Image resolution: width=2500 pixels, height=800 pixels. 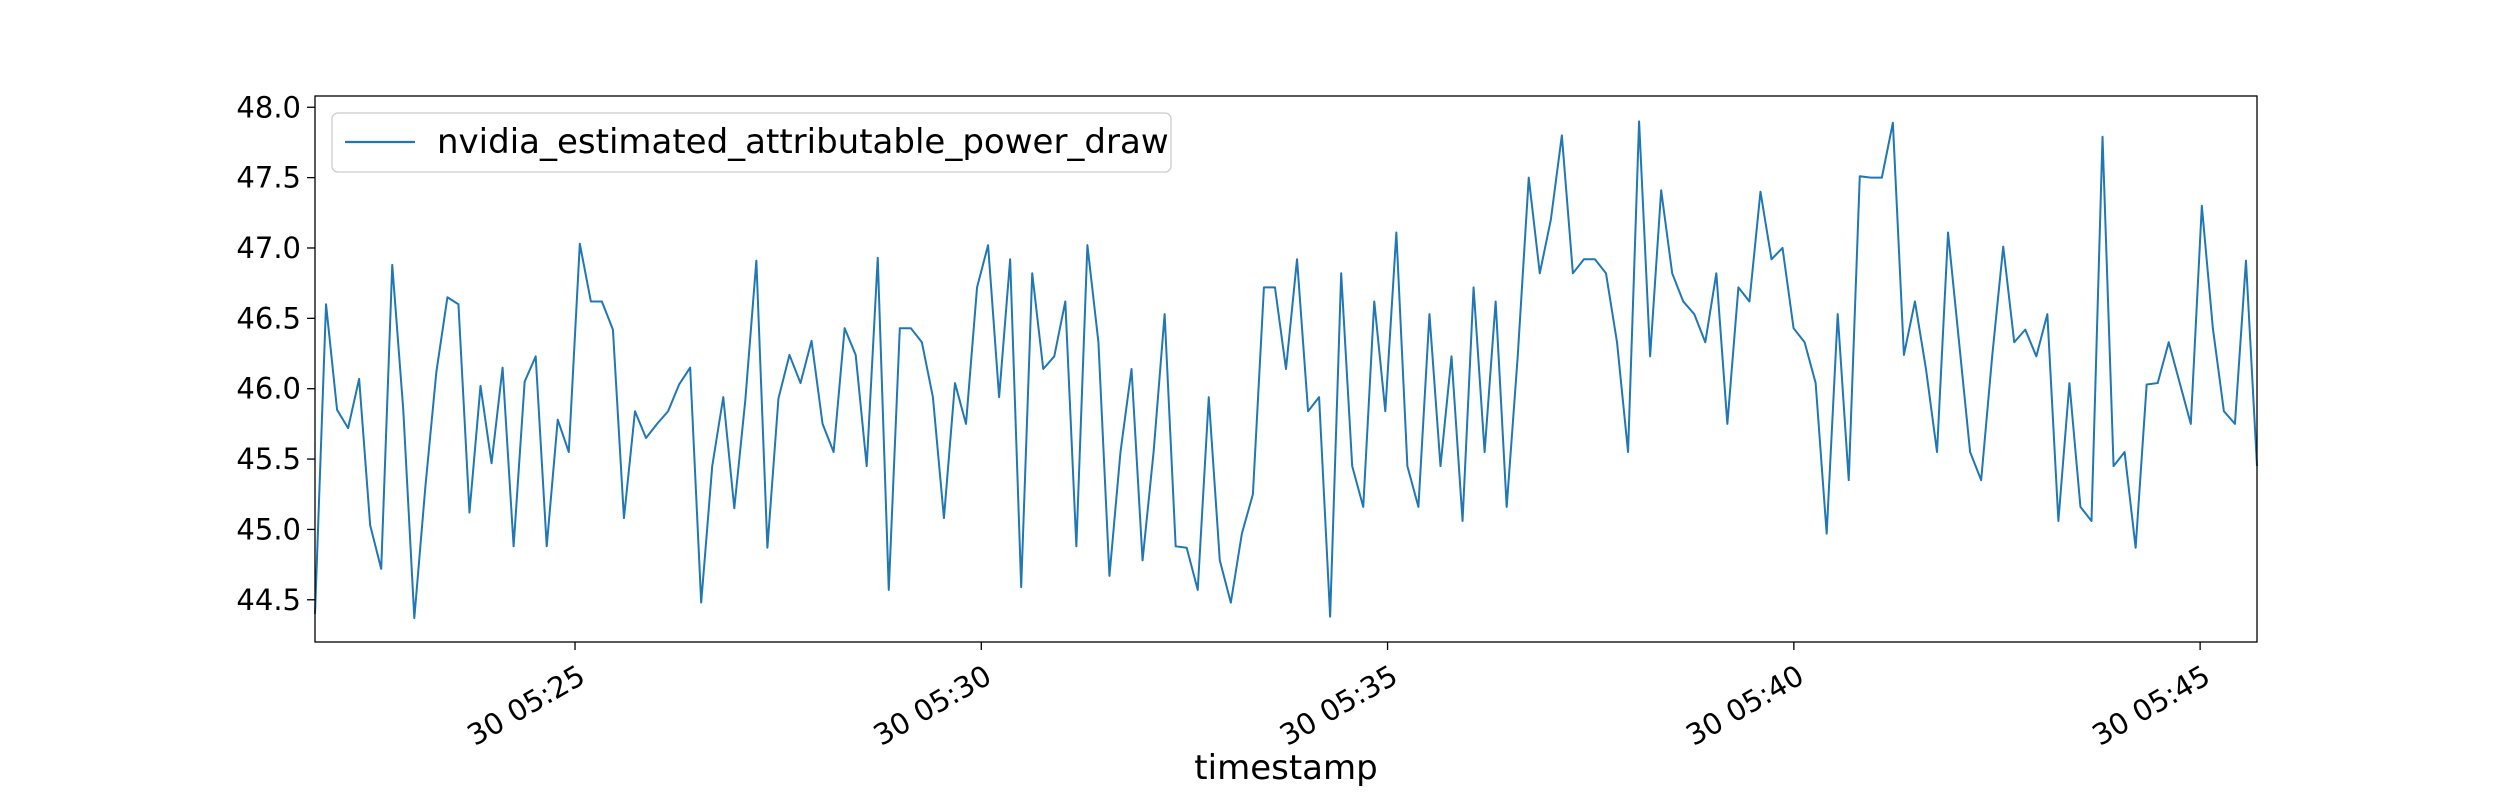 What do you see at coordinates (275, 353) in the screenshot?
I see `y-axis: 44.5 45.0 45.5 46.0 46.5 47.0 47.5 48.0` at bounding box center [275, 353].